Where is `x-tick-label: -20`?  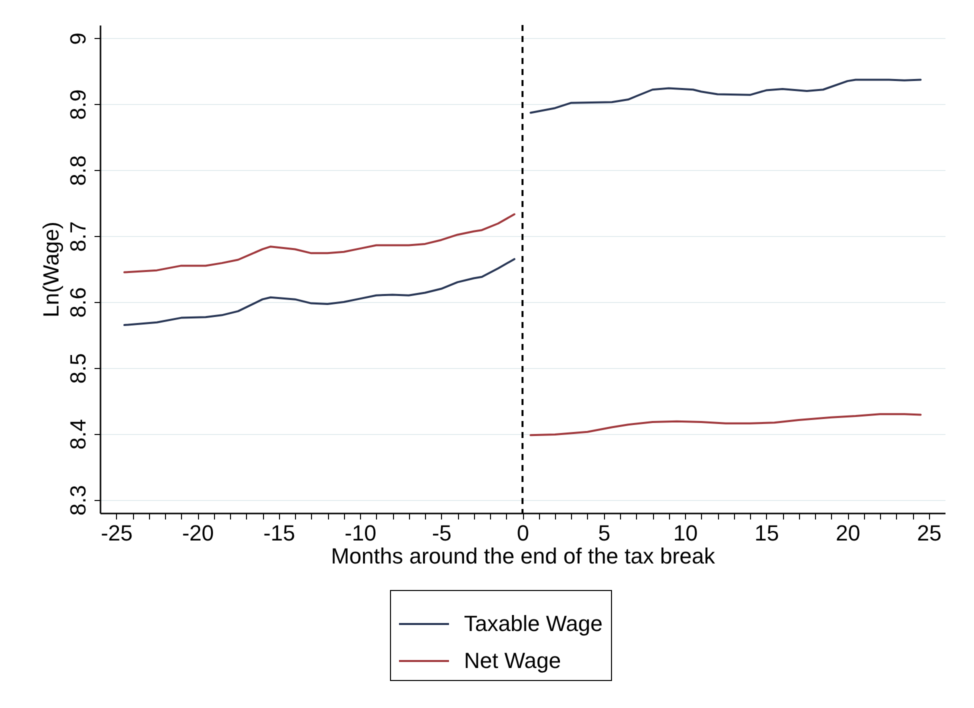 x-tick-label: -20 is located at coordinates (198, 533).